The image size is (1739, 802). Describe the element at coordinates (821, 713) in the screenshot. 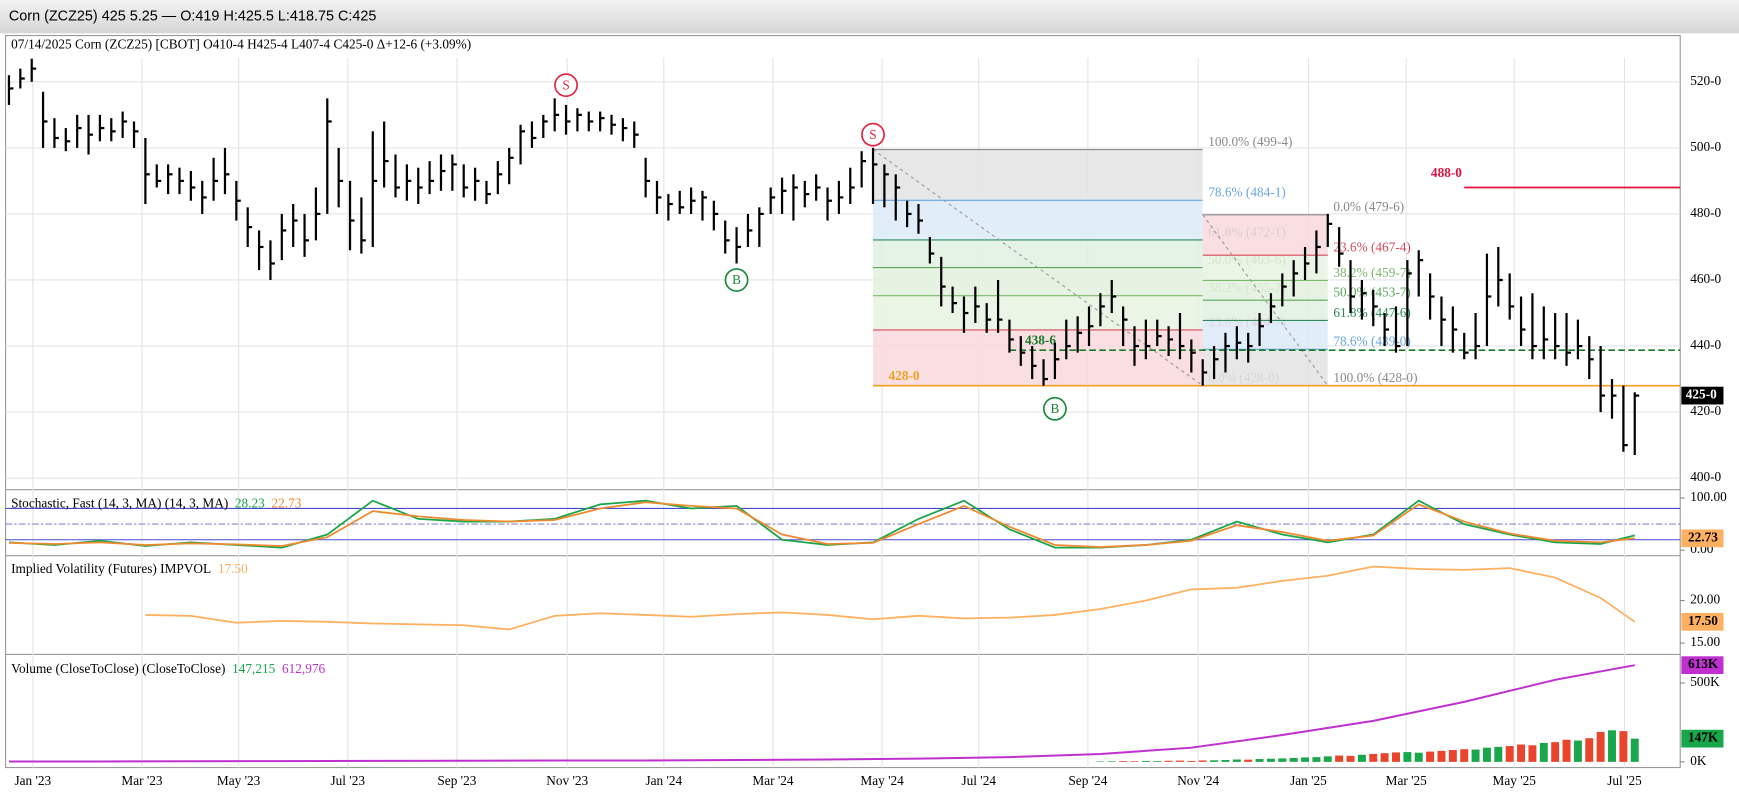

I see `series-line` at that location.